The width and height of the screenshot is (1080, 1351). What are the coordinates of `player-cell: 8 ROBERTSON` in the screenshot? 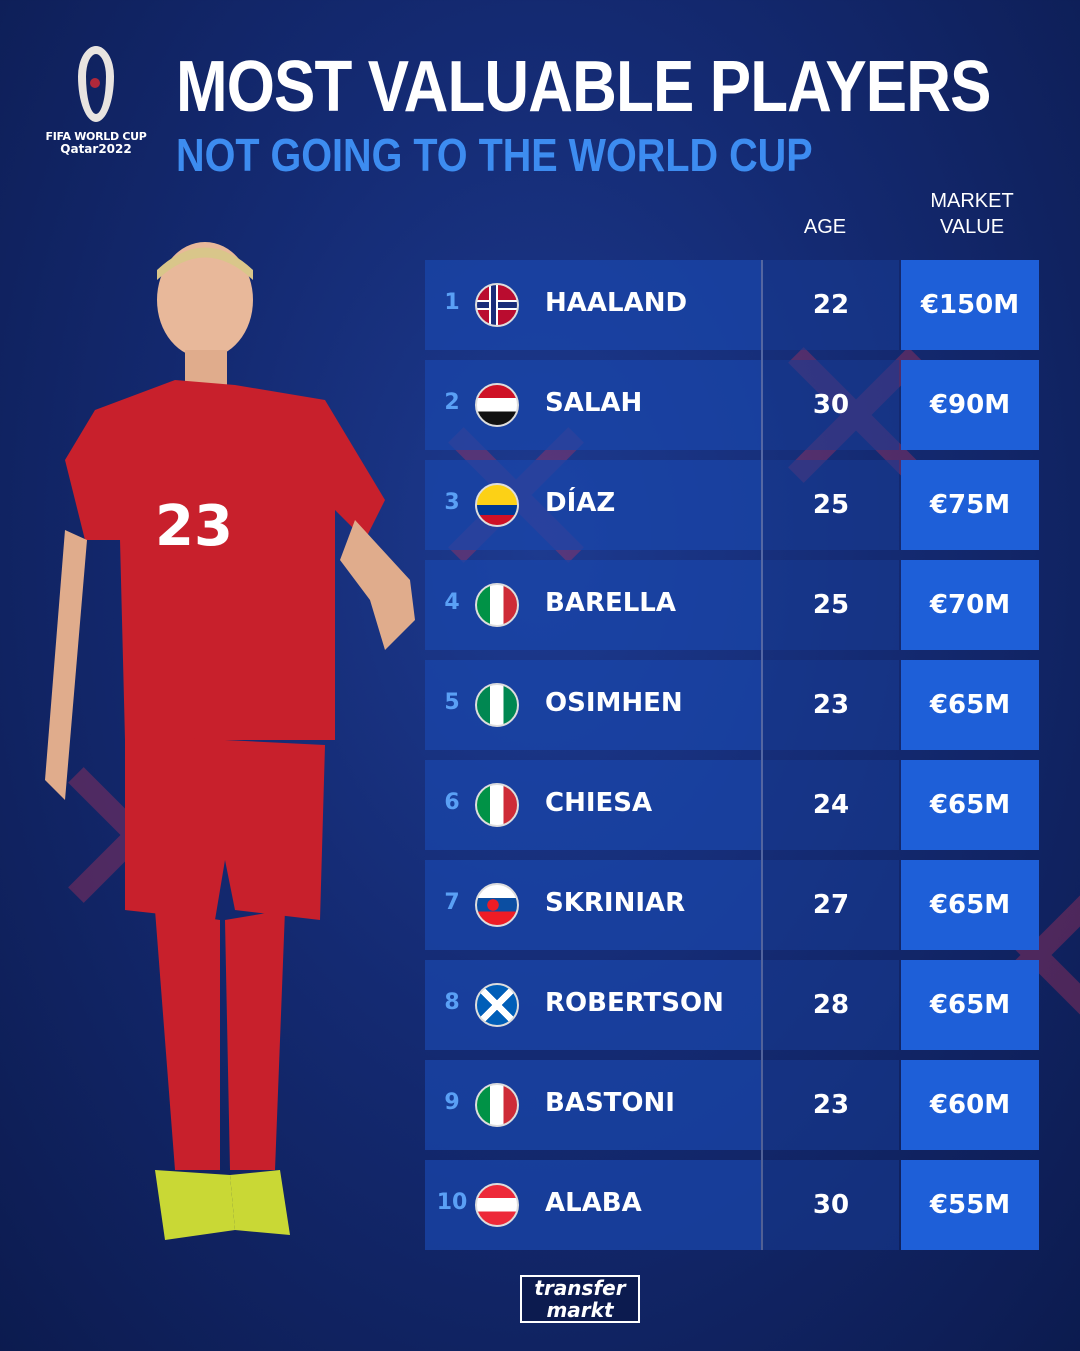 It's located at (593, 1005).